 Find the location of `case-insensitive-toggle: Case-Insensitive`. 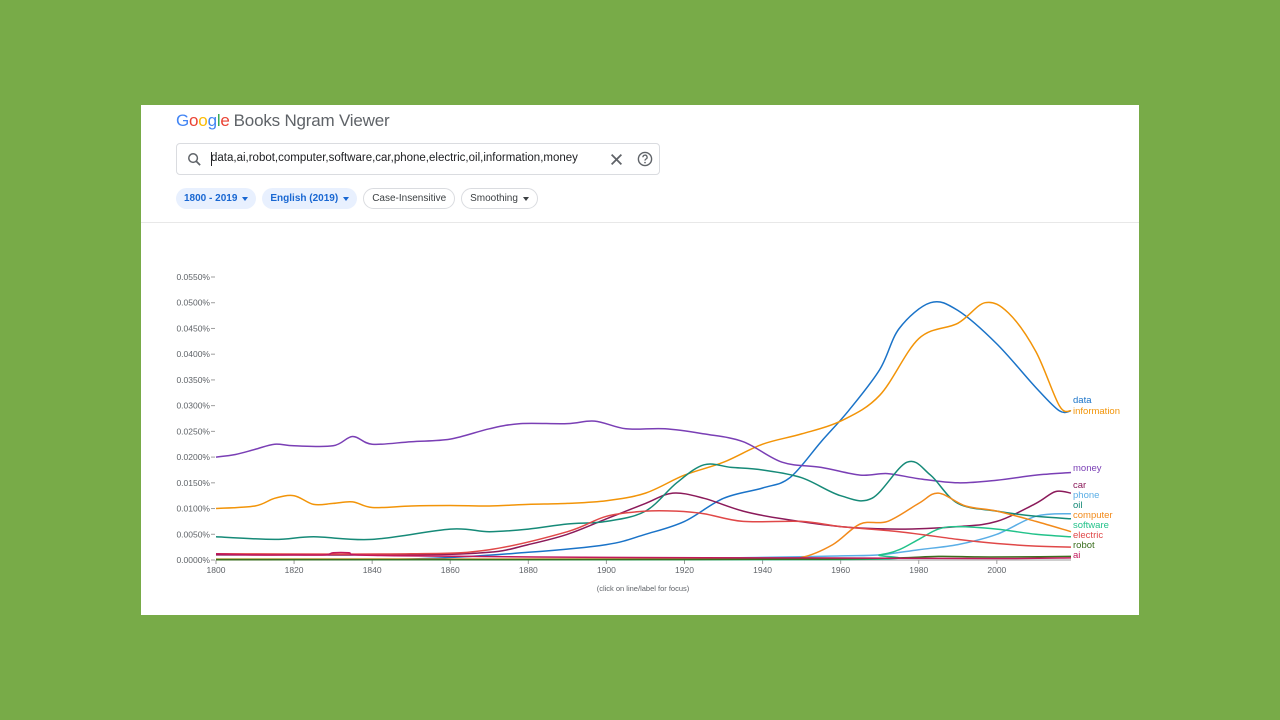

case-insensitive-toggle: Case-Insensitive is located at coordinates (409, 198).